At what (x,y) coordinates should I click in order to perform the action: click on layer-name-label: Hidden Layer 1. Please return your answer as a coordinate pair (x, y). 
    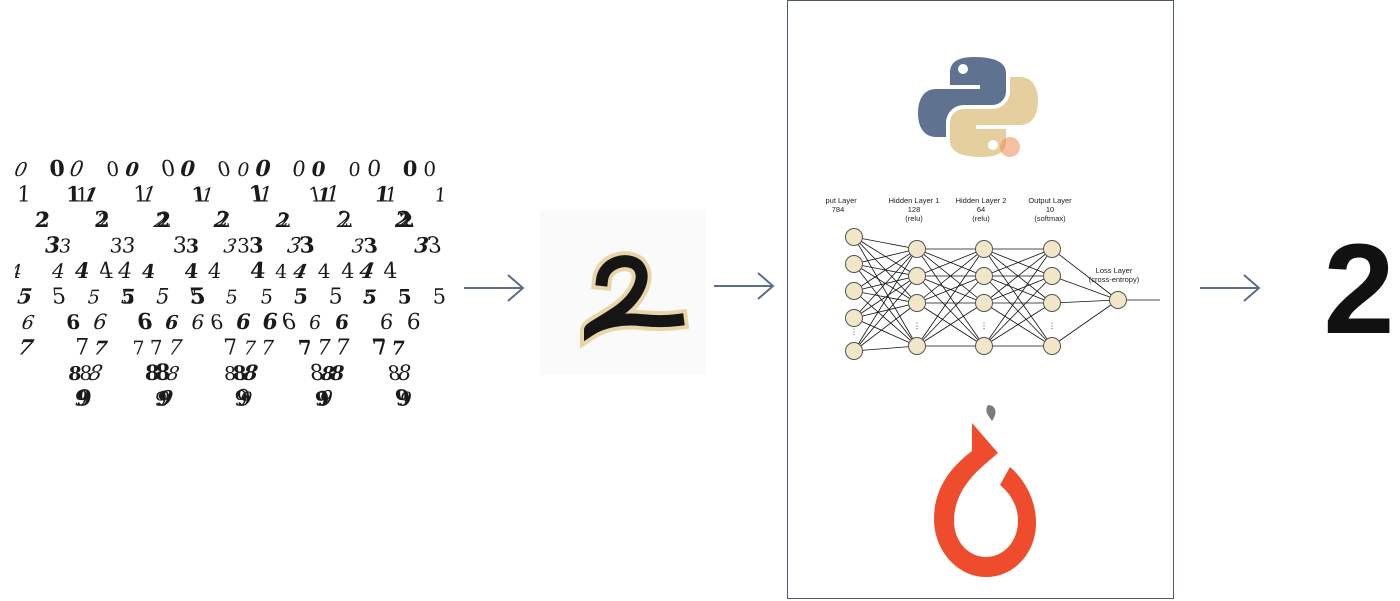
    Looking at the image, I should click on (914, 200).